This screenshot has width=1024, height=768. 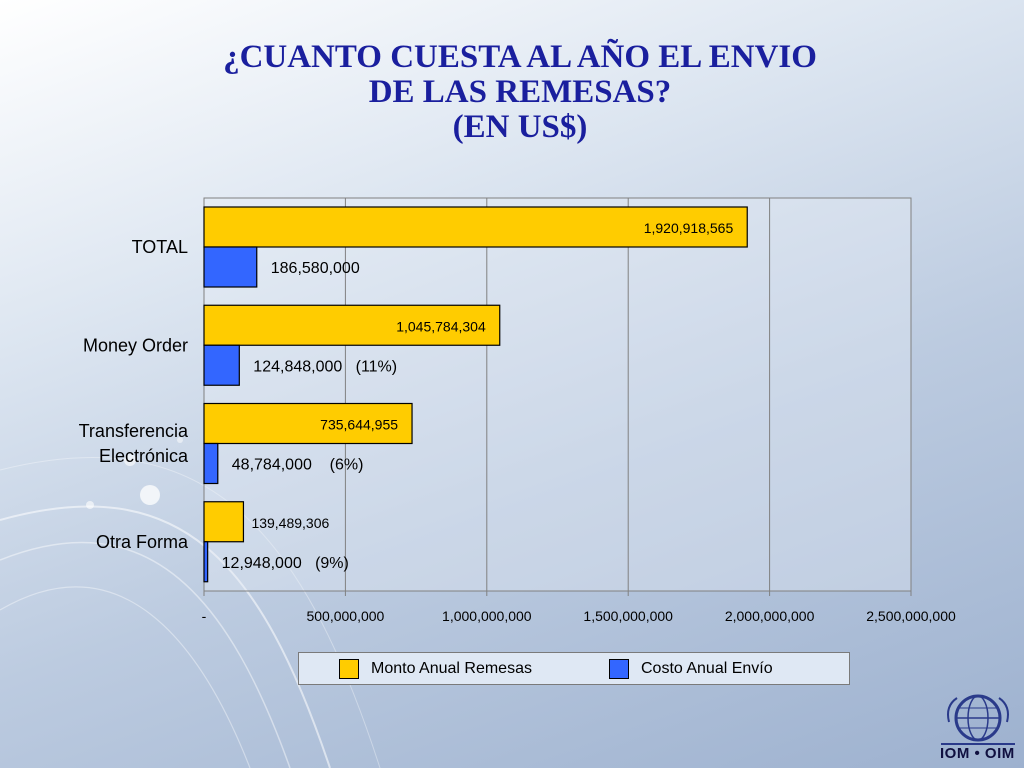 What do you see at coordinates (135, 345) in the screenshot?
I see `category-label: Money Order` at bounding box center [135, 345].